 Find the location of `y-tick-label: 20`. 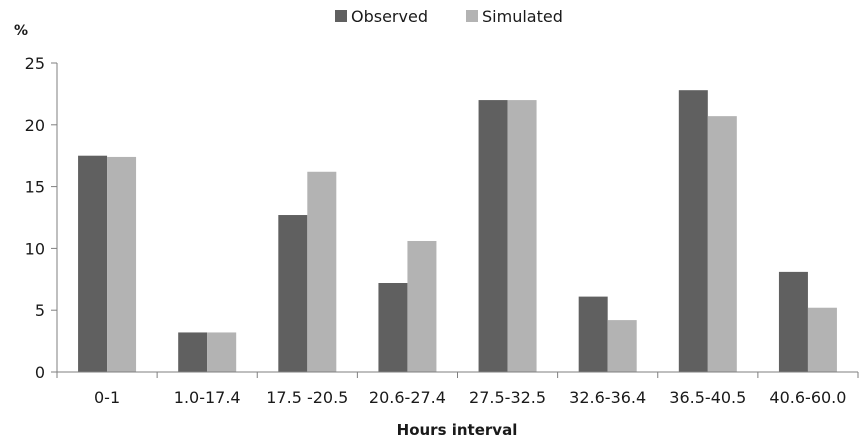

y-tick-label: 20 is located at coordinates (35, 125).